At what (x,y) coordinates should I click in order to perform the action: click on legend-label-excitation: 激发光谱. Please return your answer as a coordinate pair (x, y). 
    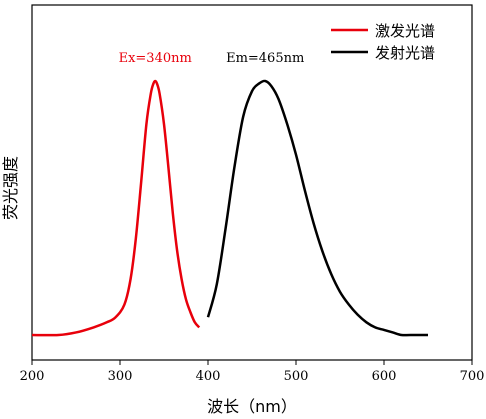
    Looking at the image, I should click on (405, 31).